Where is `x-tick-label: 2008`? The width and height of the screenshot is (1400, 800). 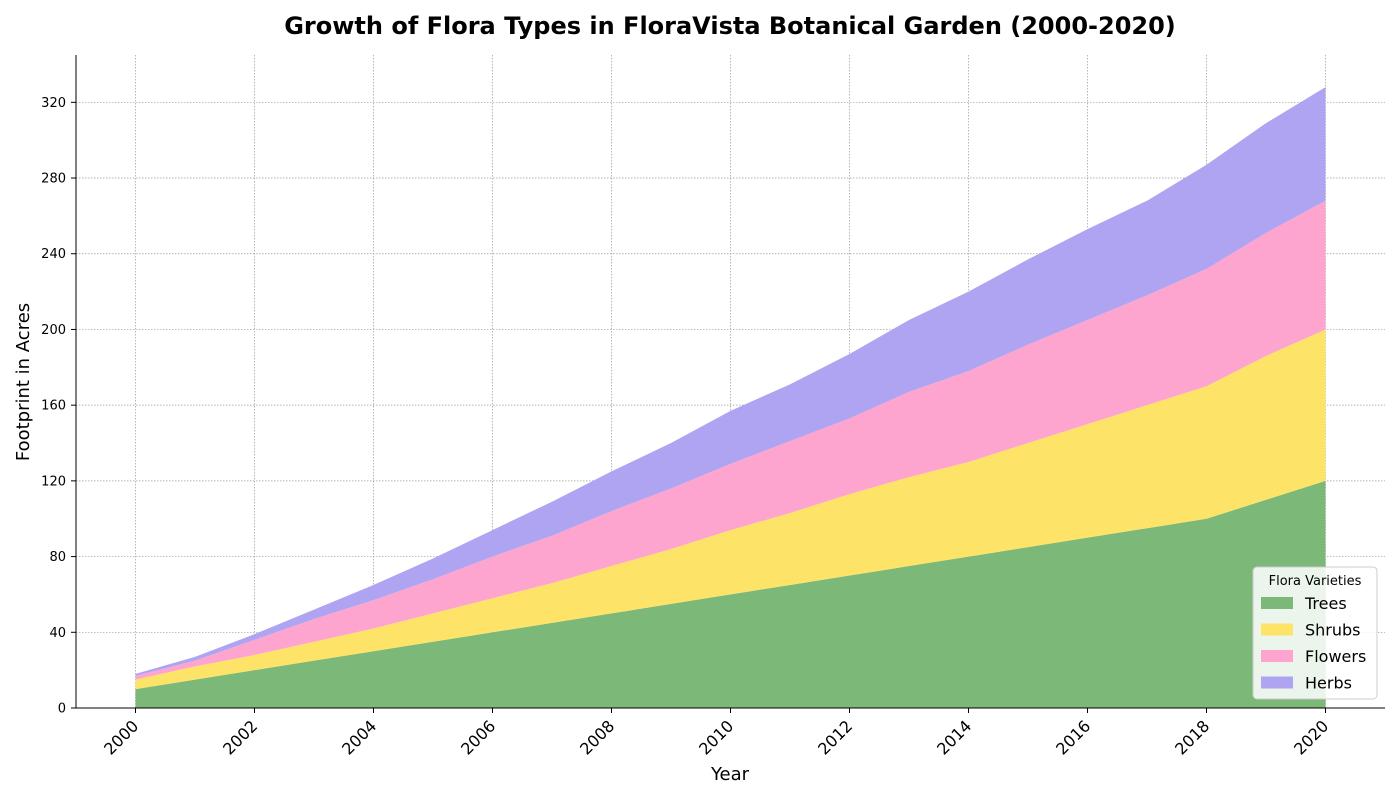
x-tick-label: 2008 is located at coordinates (597, 737).